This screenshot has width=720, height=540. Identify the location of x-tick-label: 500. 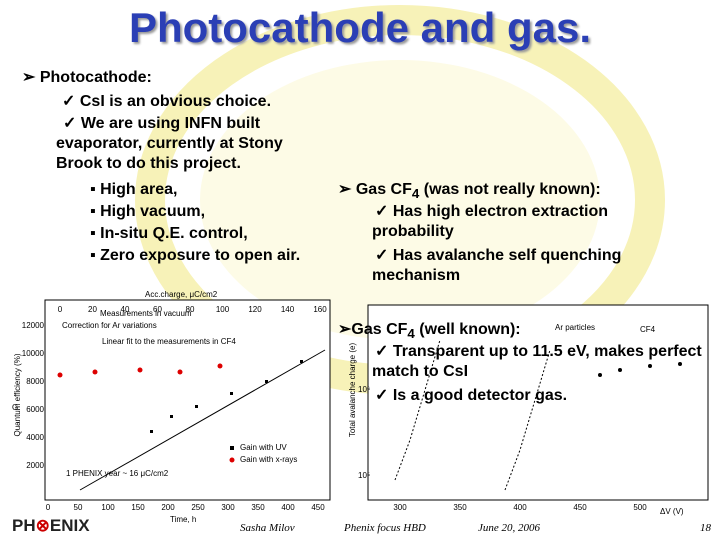
(640, 507).